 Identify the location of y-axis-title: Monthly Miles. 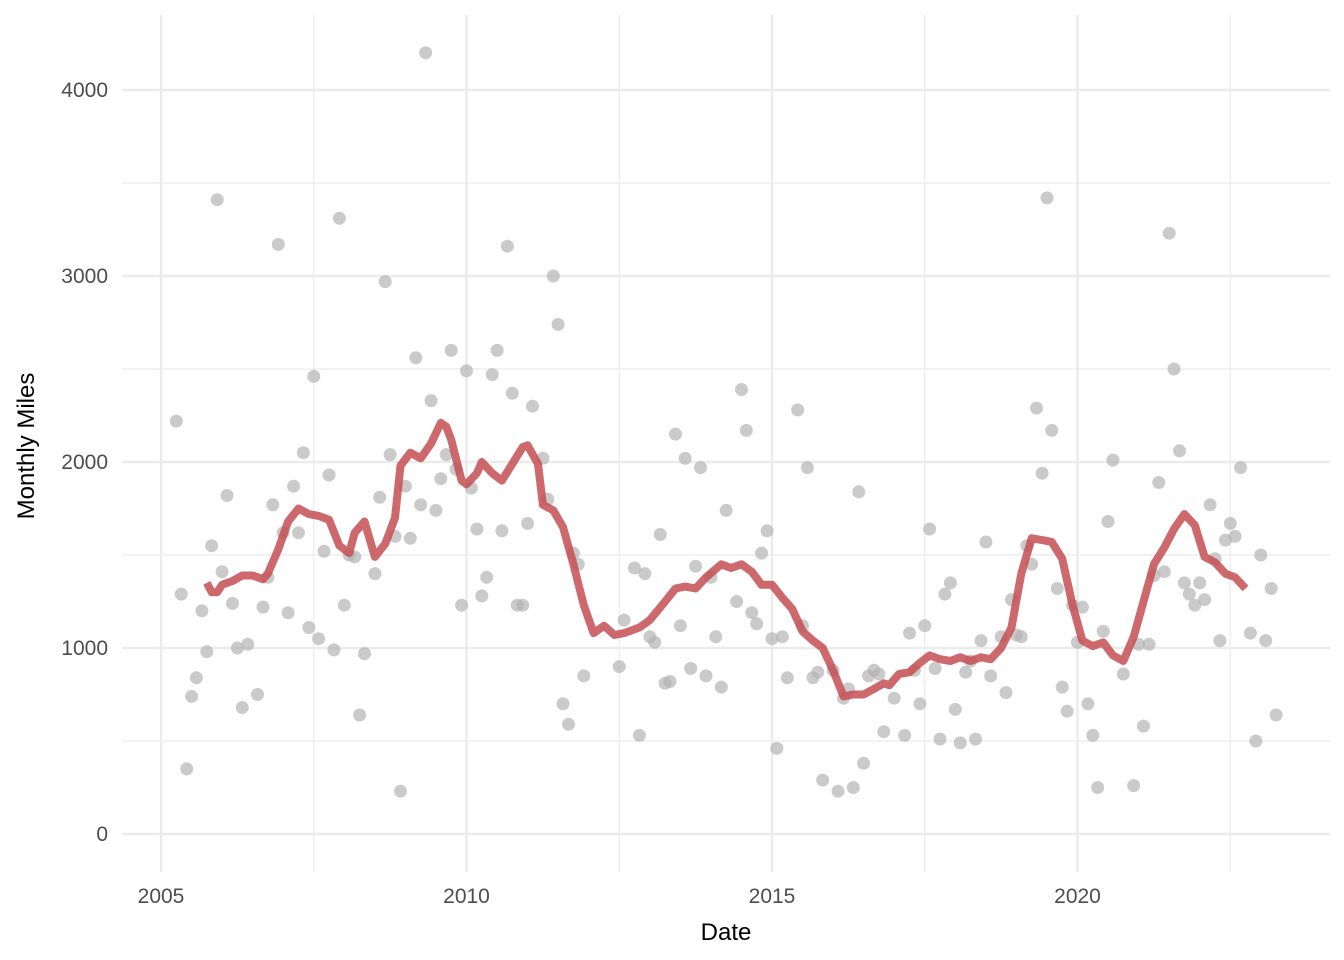
(26, 446).